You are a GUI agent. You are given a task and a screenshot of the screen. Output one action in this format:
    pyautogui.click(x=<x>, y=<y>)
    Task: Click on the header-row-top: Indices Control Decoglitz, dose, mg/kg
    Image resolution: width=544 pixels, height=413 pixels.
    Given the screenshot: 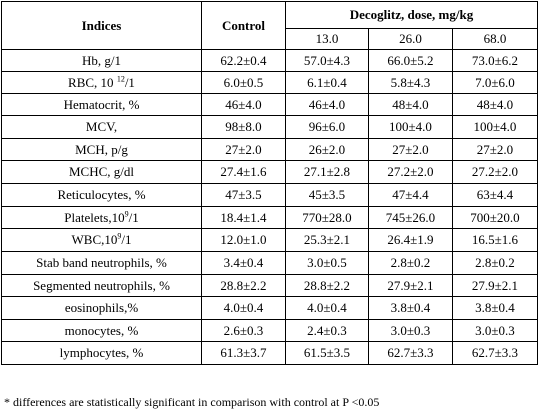 What is the action you would take?
    pyautogui.click(x=269, y=25)
    